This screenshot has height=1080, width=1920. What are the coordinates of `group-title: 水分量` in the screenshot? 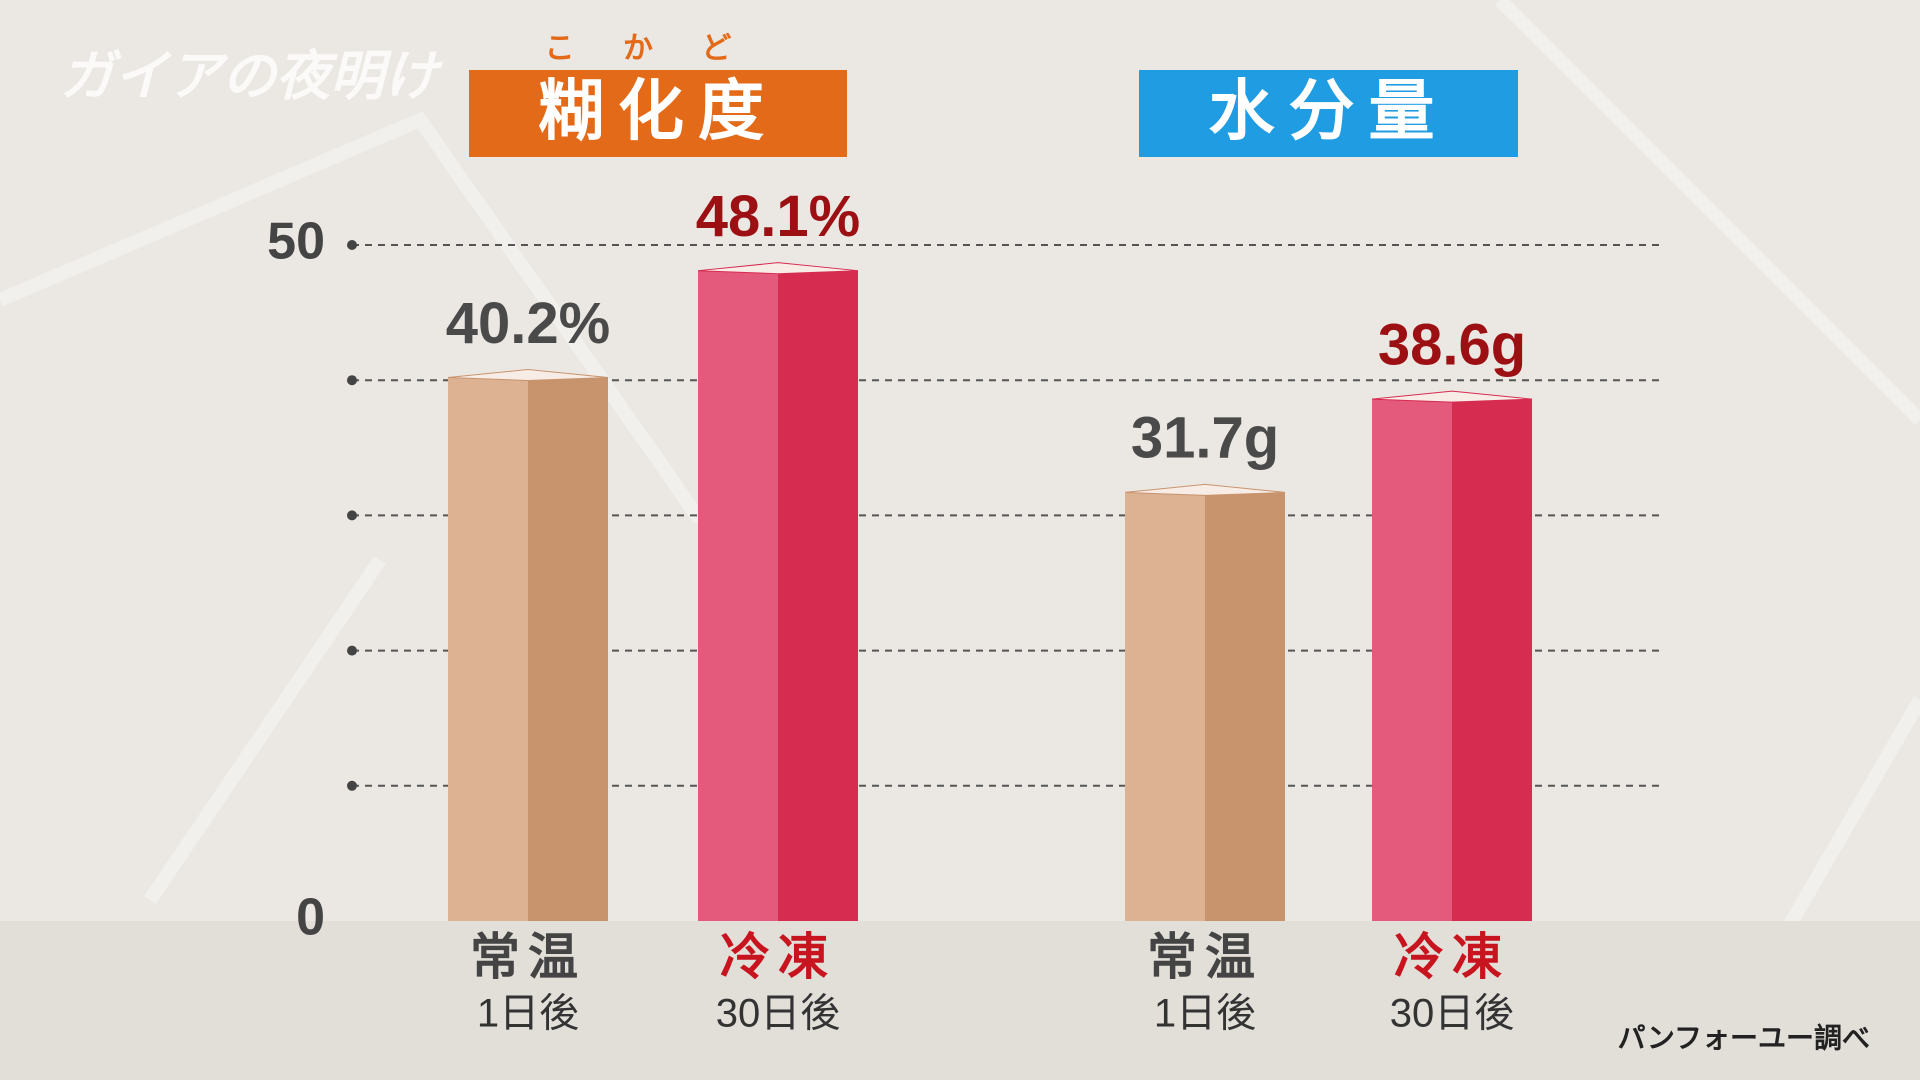 It's located at (1329, 110).